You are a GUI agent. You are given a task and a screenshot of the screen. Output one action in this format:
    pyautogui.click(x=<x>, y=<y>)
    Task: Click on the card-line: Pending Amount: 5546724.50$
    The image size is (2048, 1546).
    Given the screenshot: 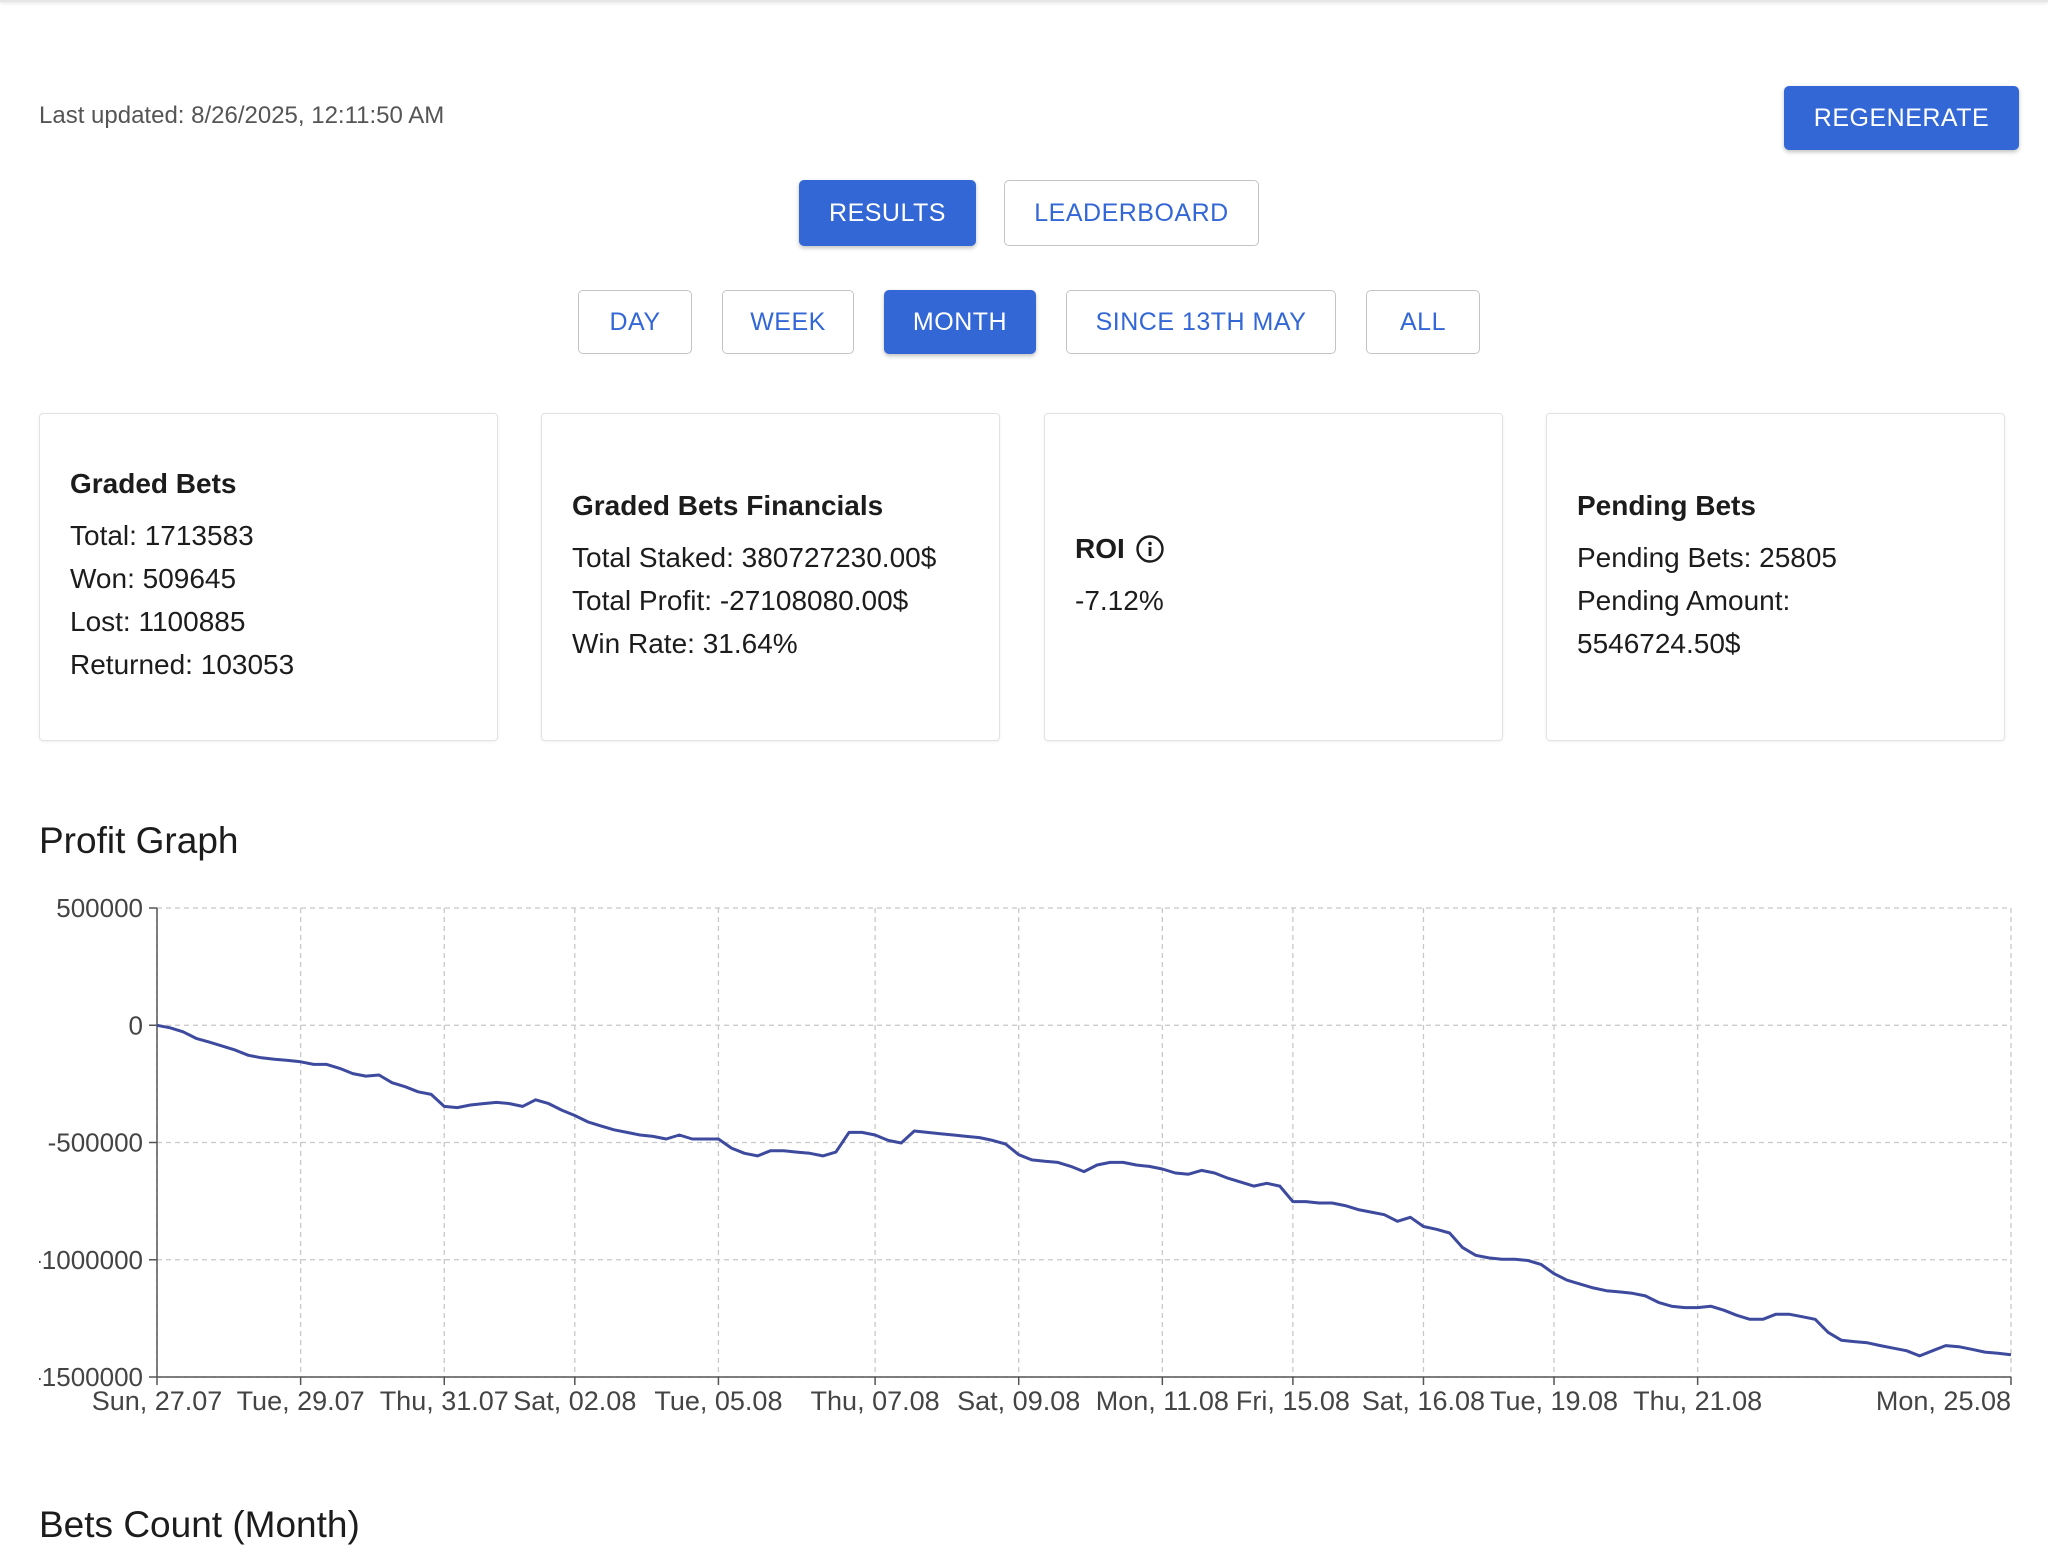 What is the action you would take?
    pyautogui.click(x=1684, y=621)
    